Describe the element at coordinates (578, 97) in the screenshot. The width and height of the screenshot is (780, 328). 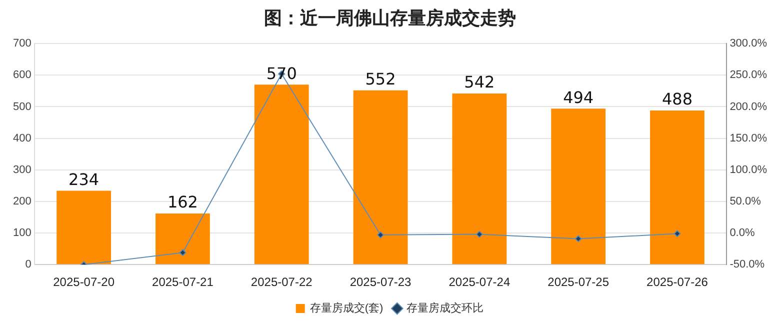
I see `data-label: 494` at that location.